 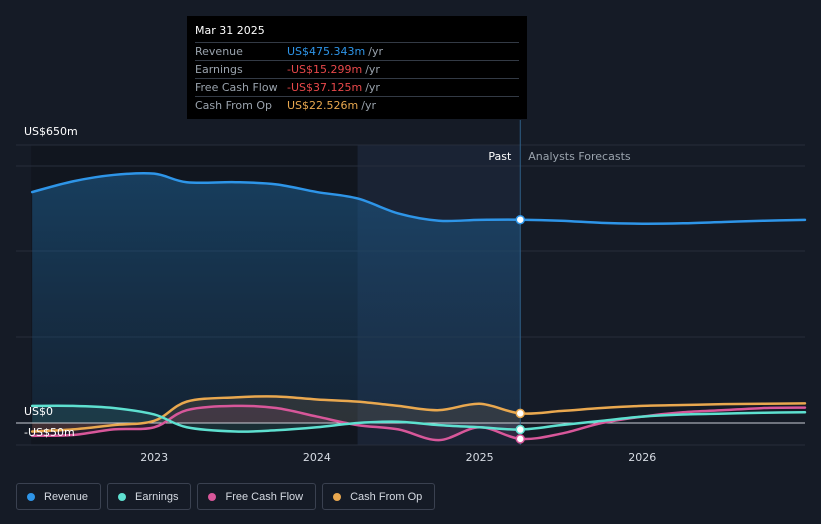 I want to click on series-area-earnings, so click(x=276, y=418).